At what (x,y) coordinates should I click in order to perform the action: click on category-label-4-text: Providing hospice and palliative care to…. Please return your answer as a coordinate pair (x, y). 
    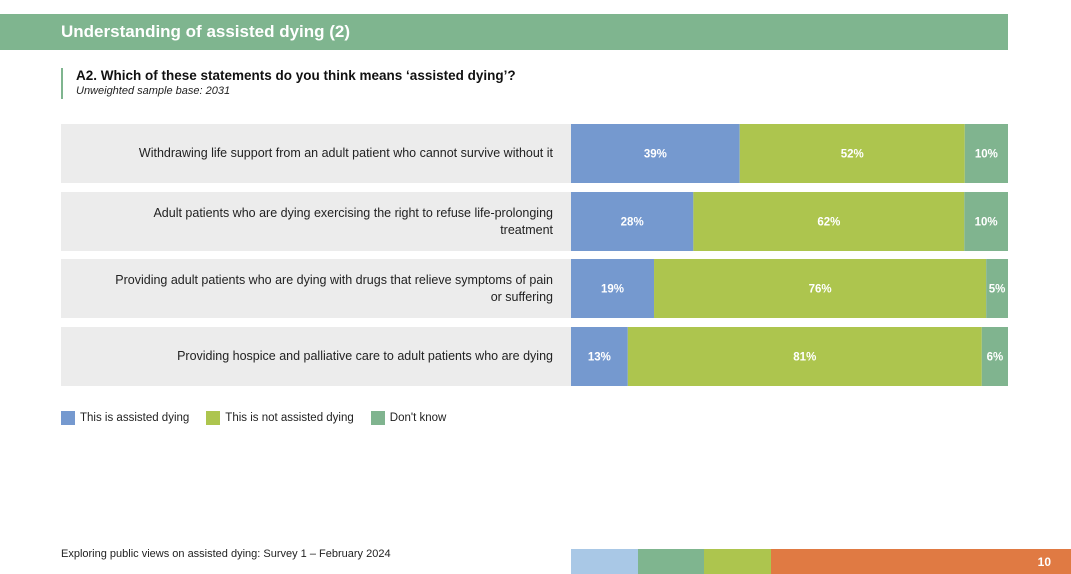
    Looking at the image, I should click on (365, 356).